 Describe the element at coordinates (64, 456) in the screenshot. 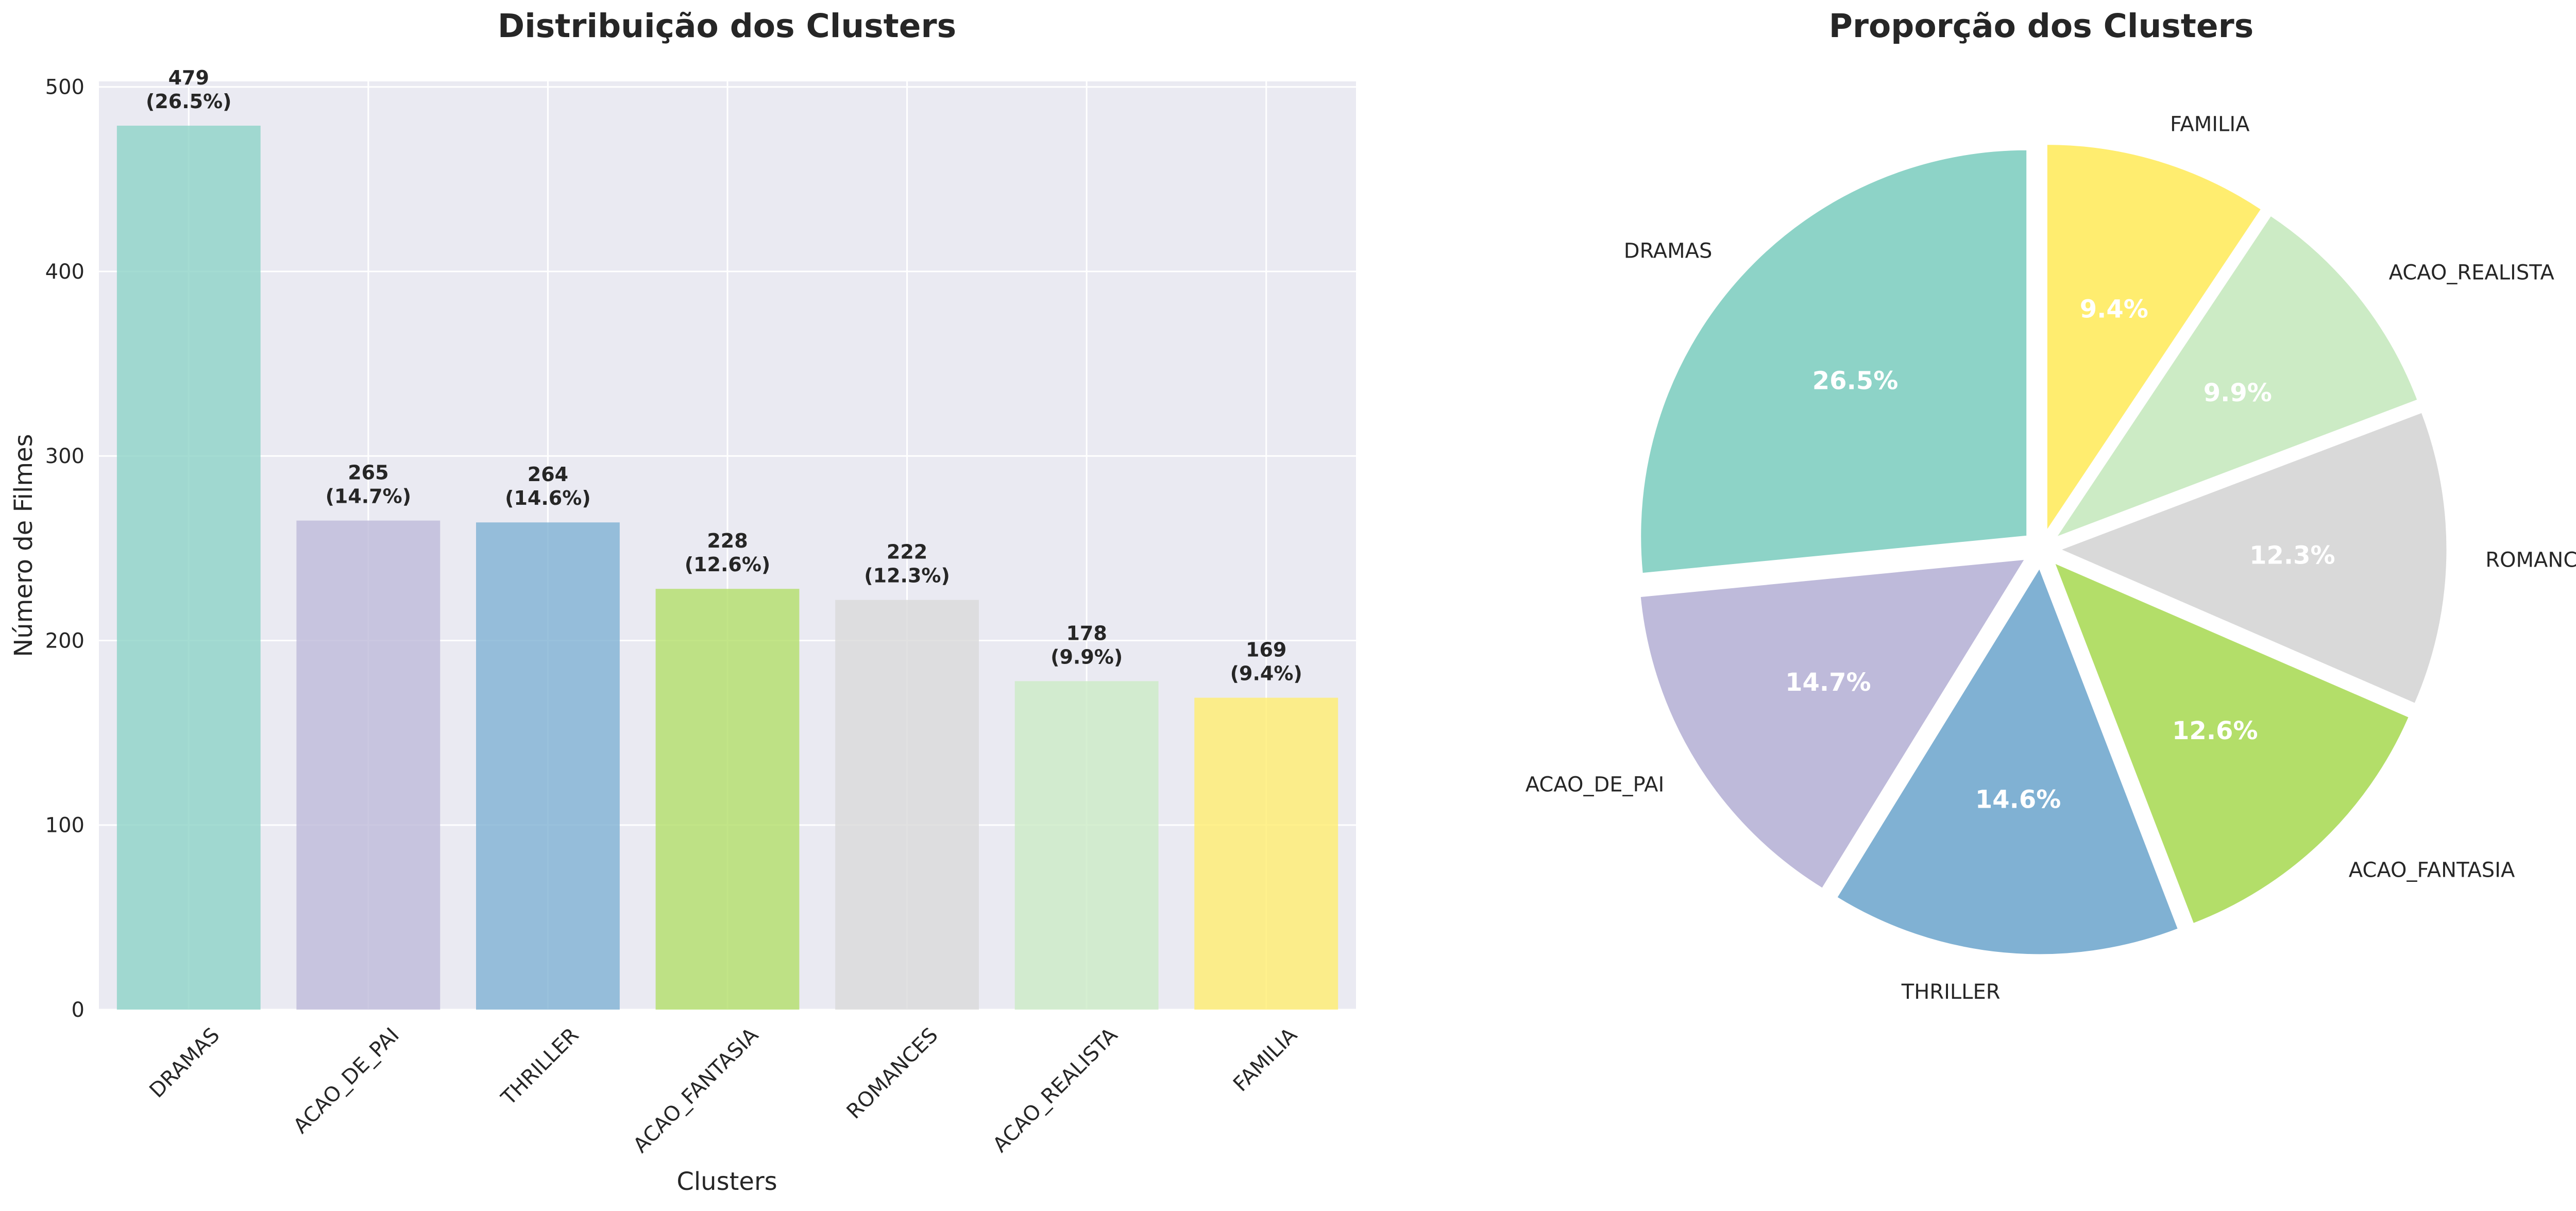

I see `y-tick-label: 300` at that location.